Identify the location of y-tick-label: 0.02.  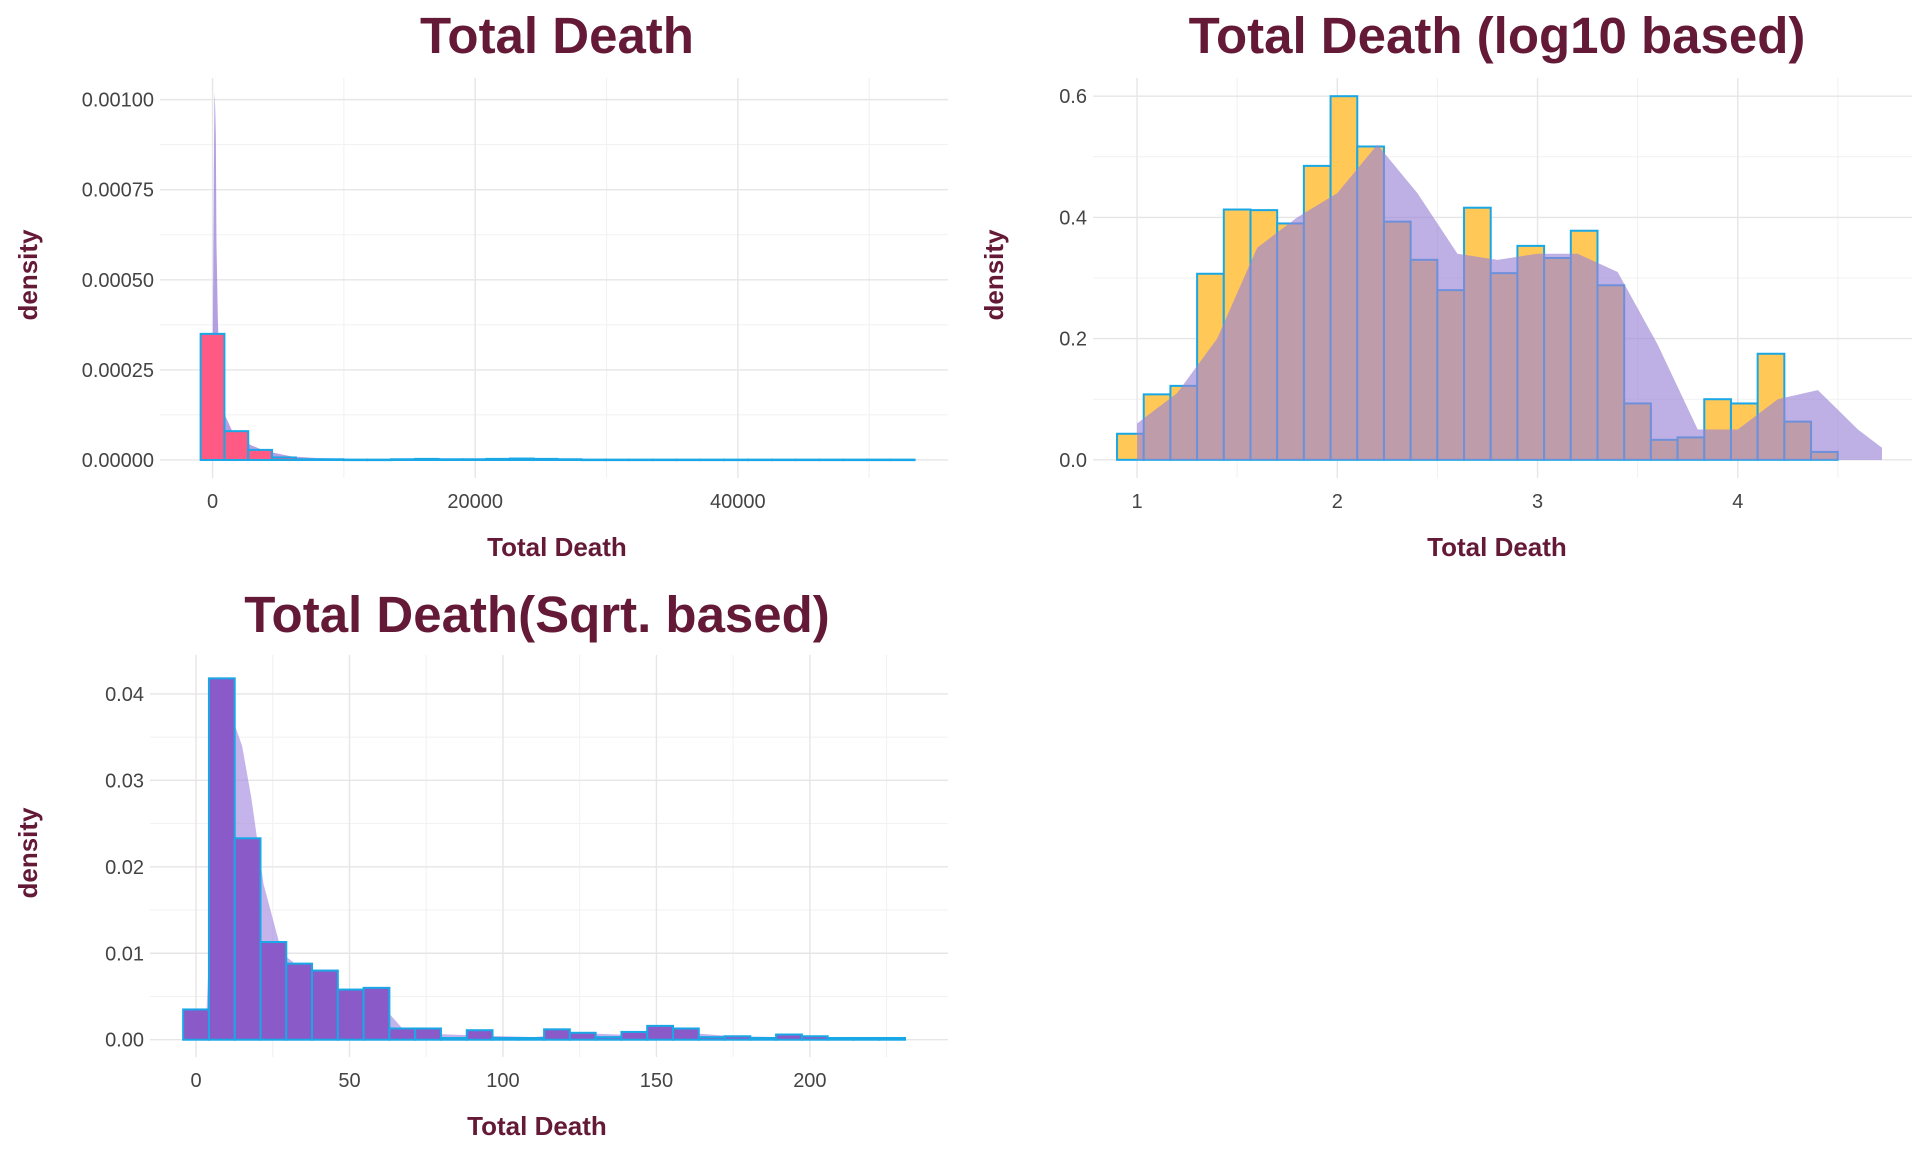
(124, 868).